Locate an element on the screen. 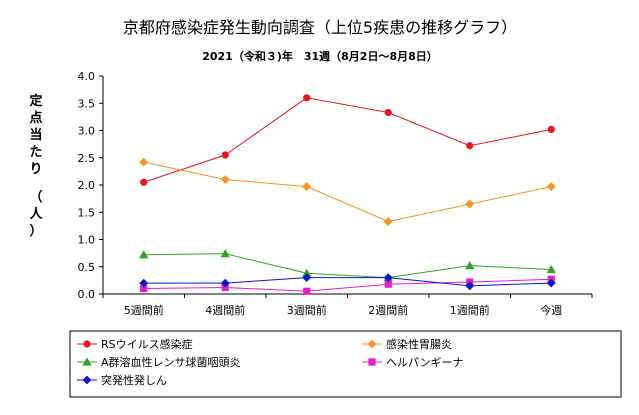  y-axis-label-char: 人 is located at coordinates (36, 214).